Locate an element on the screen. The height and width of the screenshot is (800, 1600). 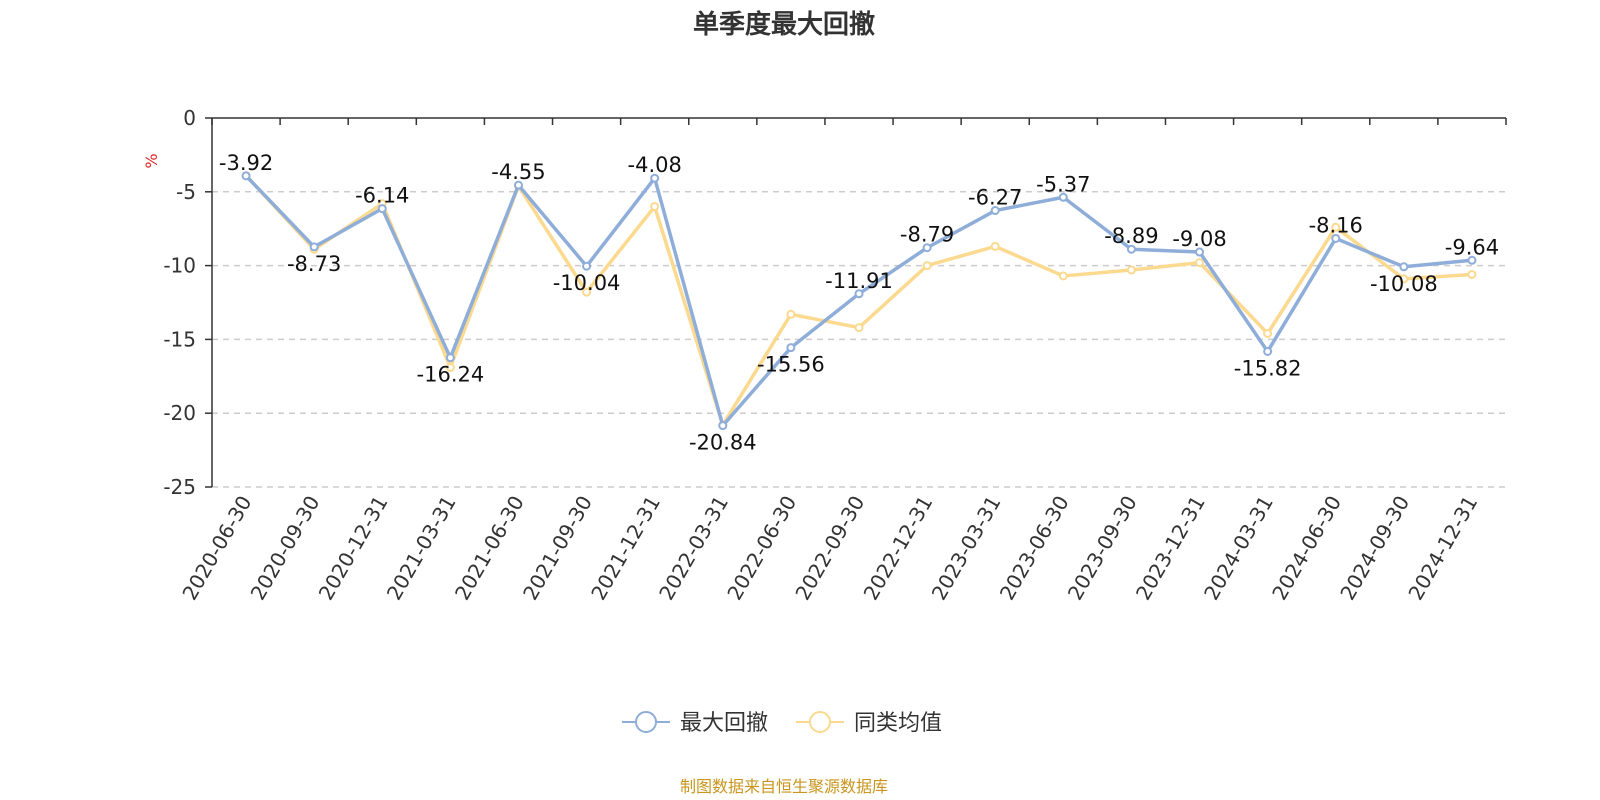
data-label: -5.37 is located at coordinates (1063, 184).